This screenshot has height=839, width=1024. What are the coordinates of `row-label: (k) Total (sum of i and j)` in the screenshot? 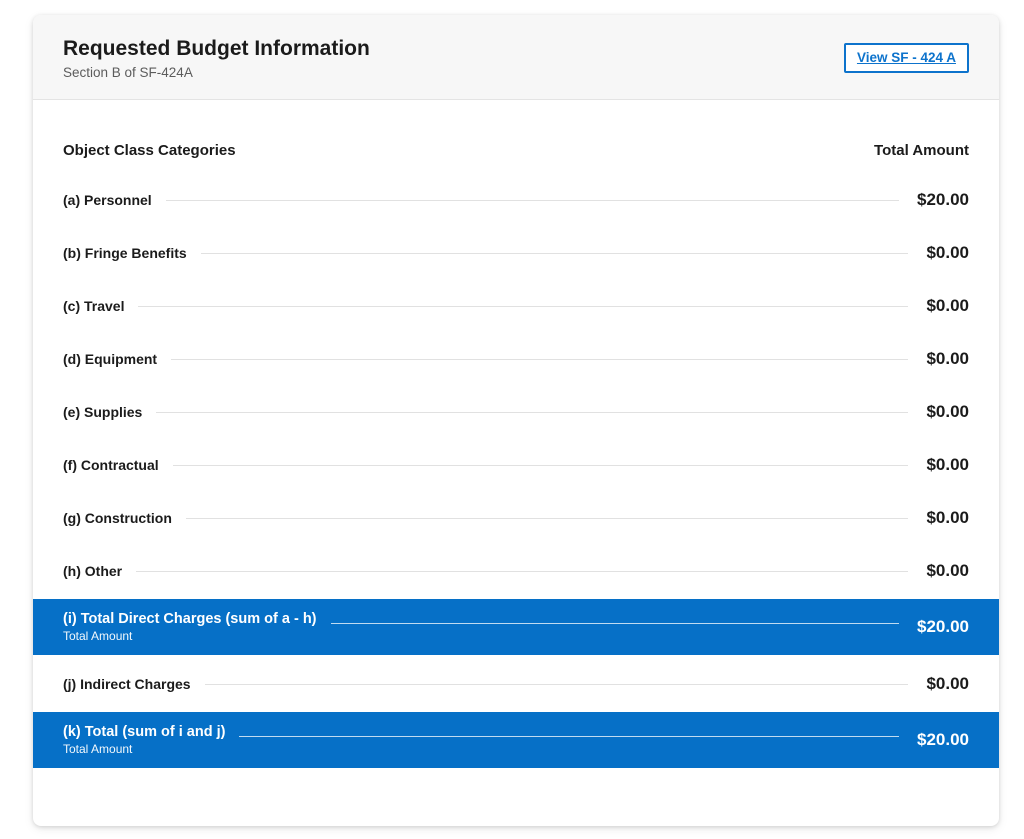 It's located at (144, 732).